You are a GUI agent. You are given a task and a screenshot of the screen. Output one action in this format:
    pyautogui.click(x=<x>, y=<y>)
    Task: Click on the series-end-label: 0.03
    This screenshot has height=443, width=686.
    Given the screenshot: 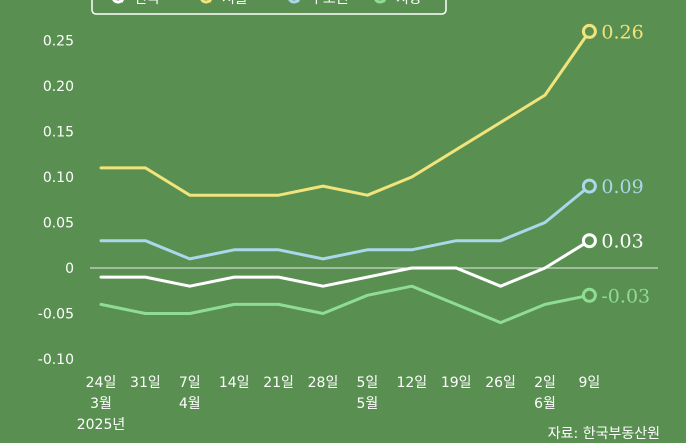 What is the action you would take?
    pyautogui.click(x=622, y=242)
    